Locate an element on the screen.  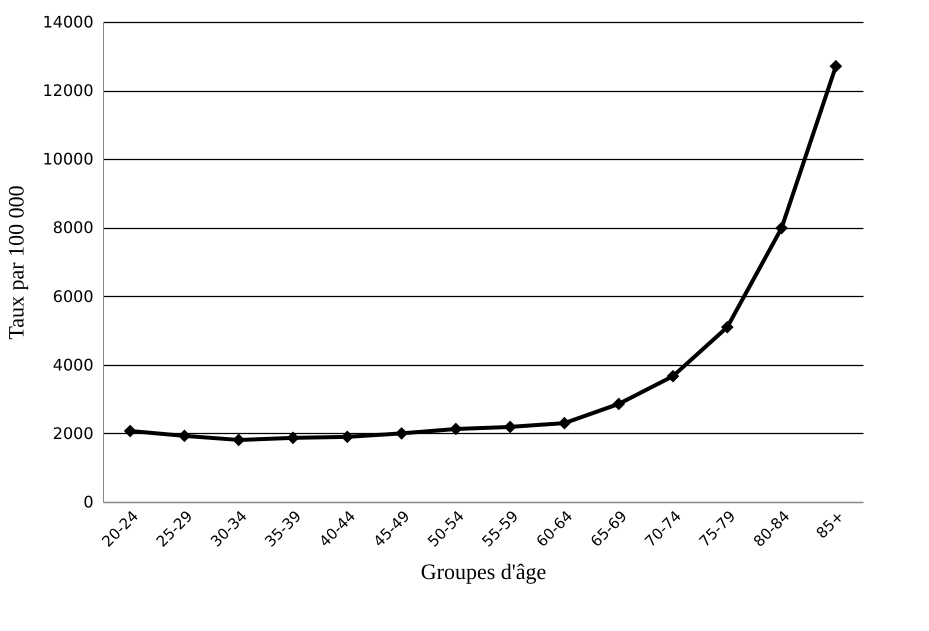
y-tick-label: 2000 is located at coordinates (73, 433).